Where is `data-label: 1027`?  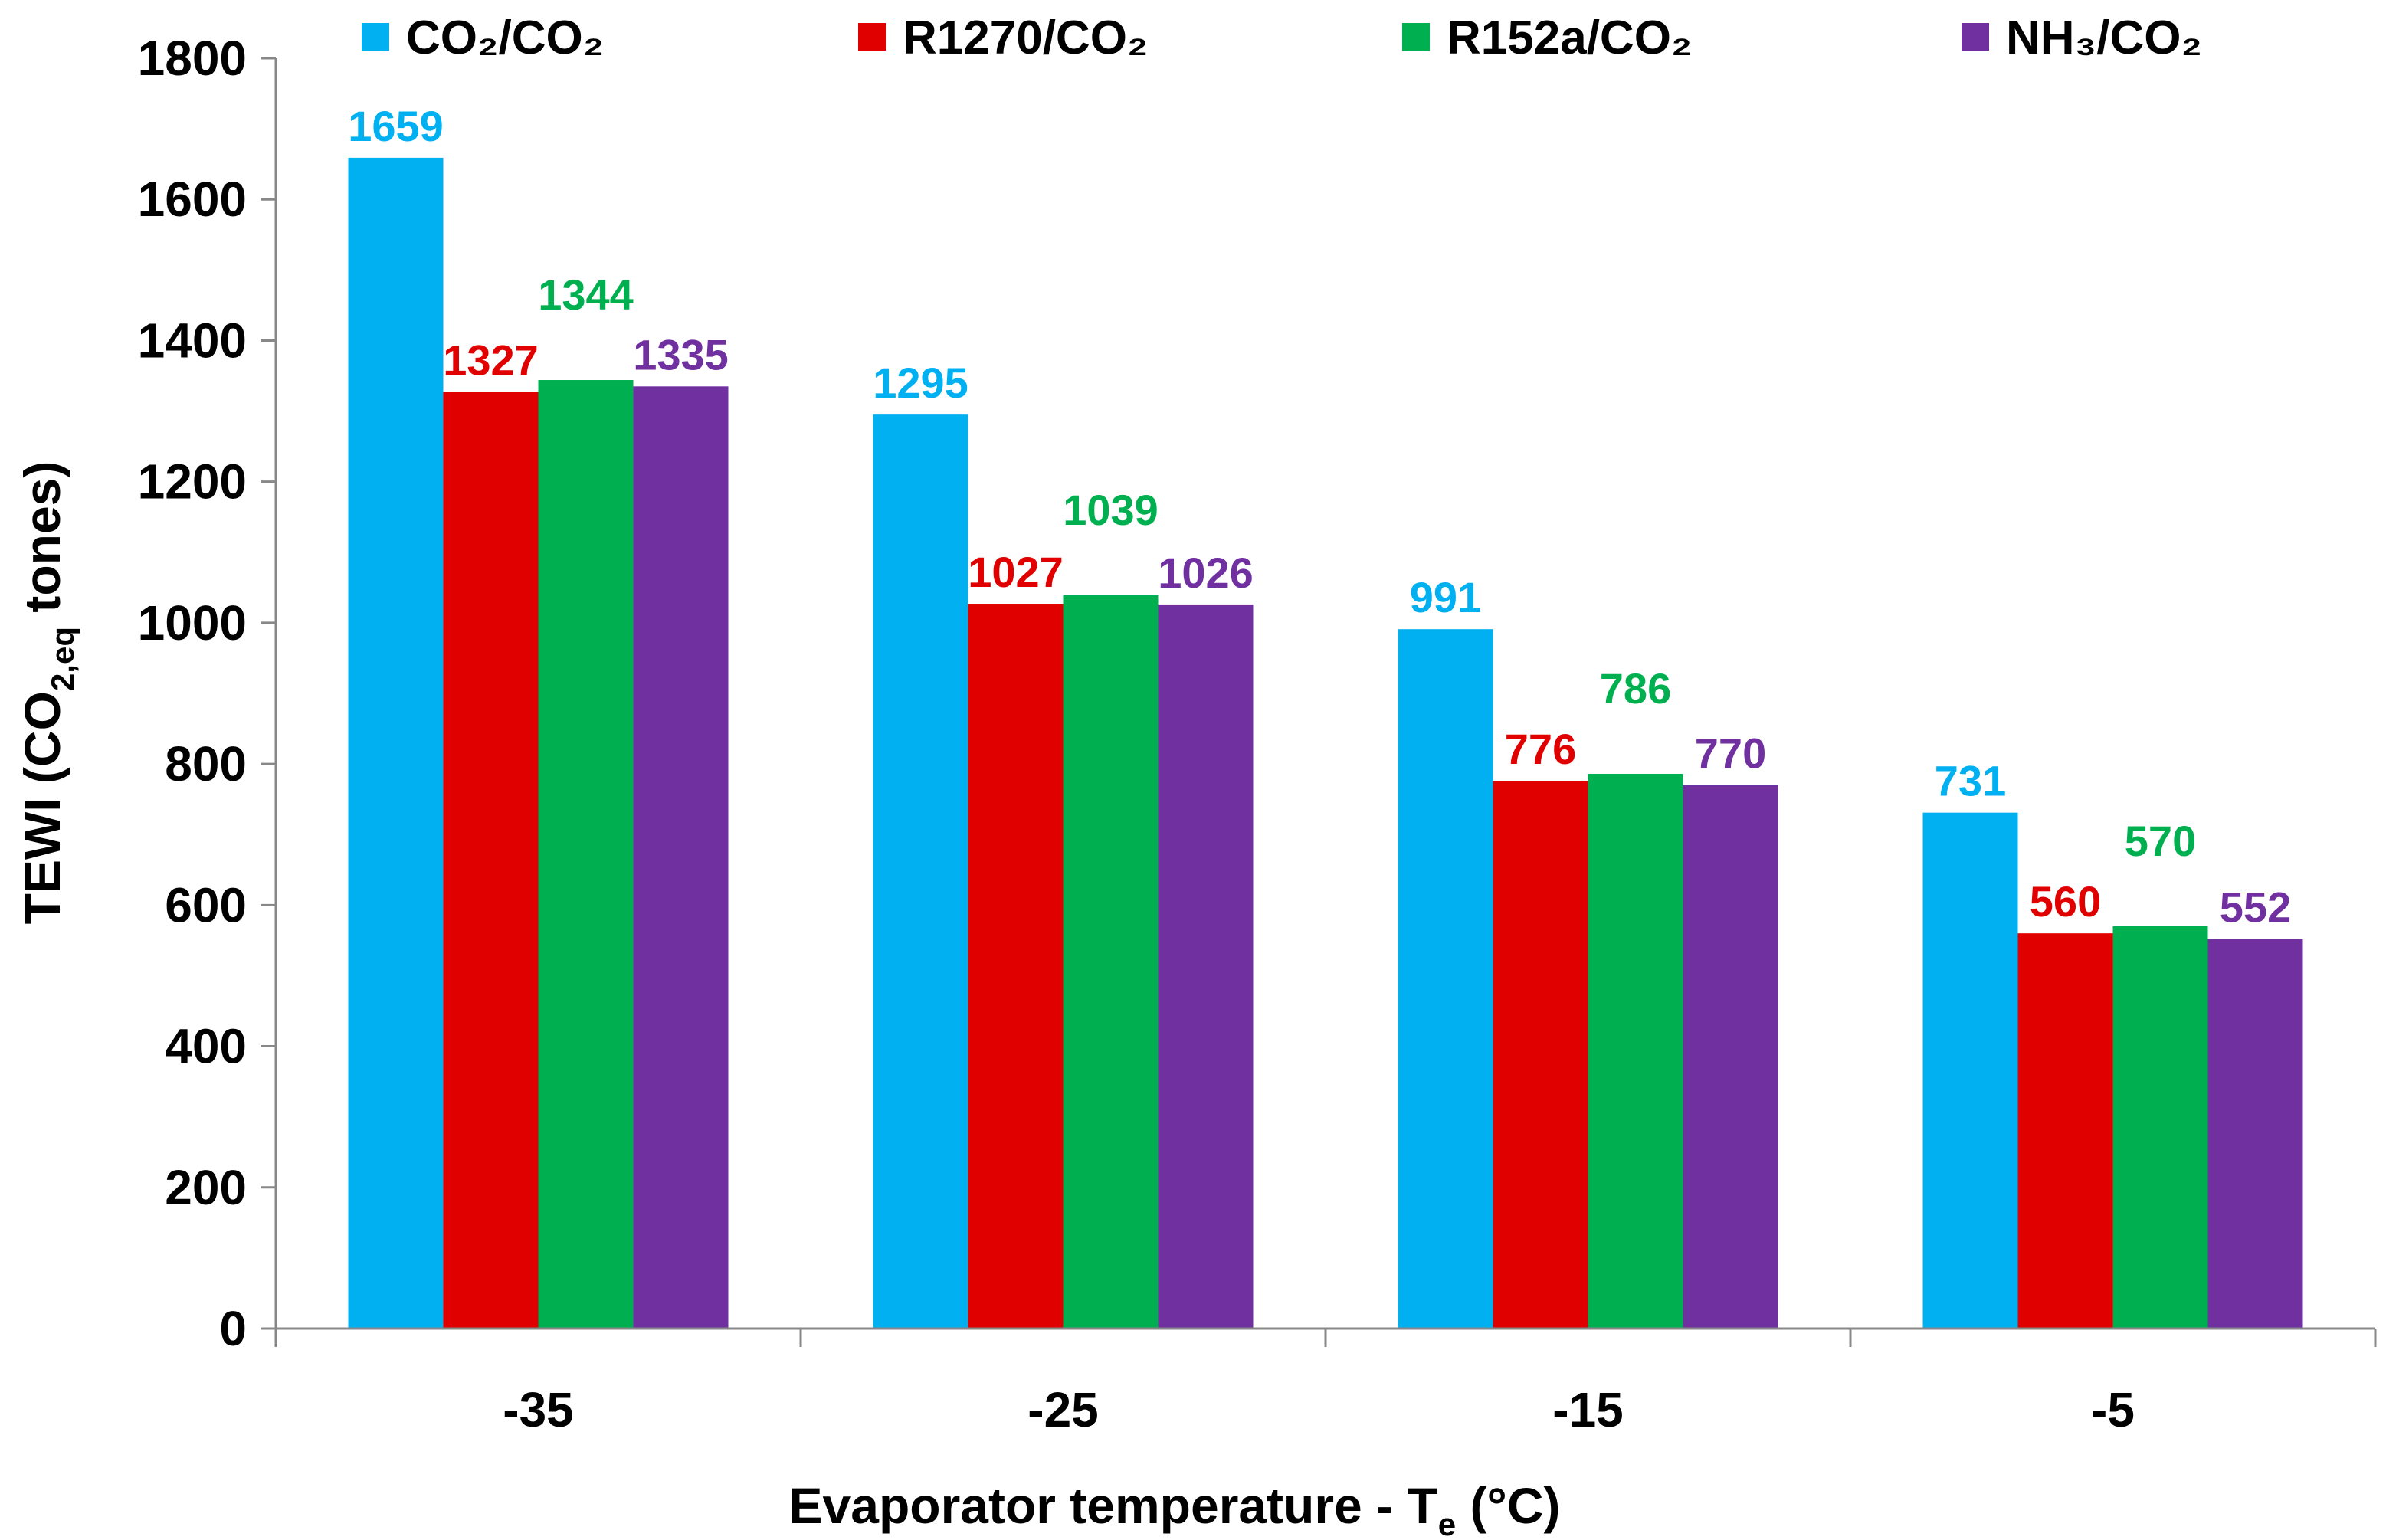
data-label: 1027 is located at coordinates (1016, 572).